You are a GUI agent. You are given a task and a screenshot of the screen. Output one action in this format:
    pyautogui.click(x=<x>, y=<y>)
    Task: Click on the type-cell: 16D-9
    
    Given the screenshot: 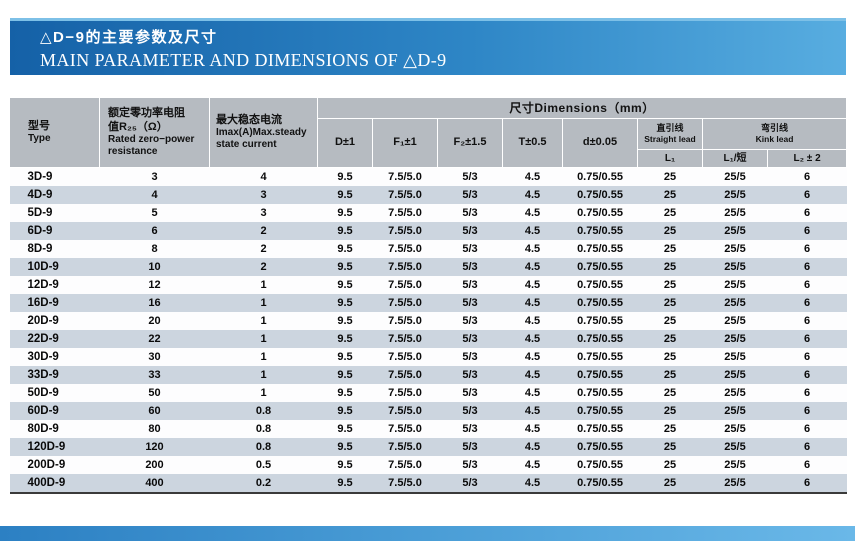 What is the action you would take?
    pyautogui.click(x=43, y=303)
    